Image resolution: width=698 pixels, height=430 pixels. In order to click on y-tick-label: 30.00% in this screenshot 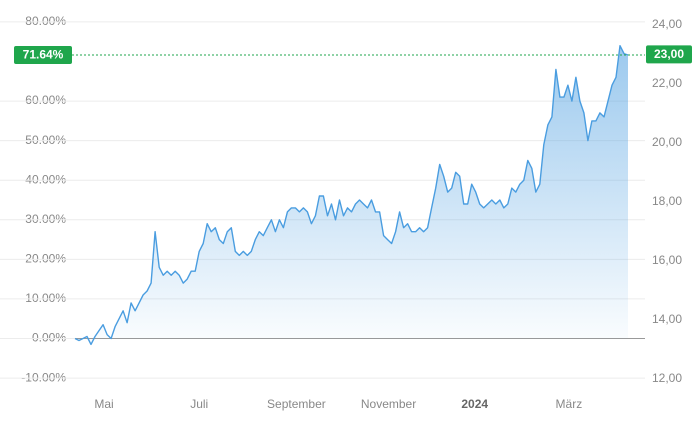, I will do `click(45, 219)`.